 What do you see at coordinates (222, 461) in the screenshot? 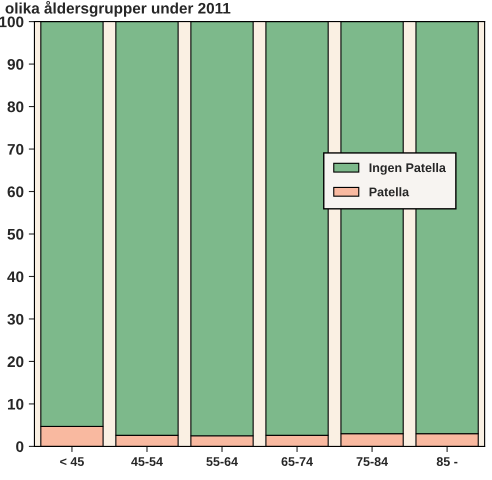
I see `x-tick-label: 55-64` at bounding box center [222, 461].